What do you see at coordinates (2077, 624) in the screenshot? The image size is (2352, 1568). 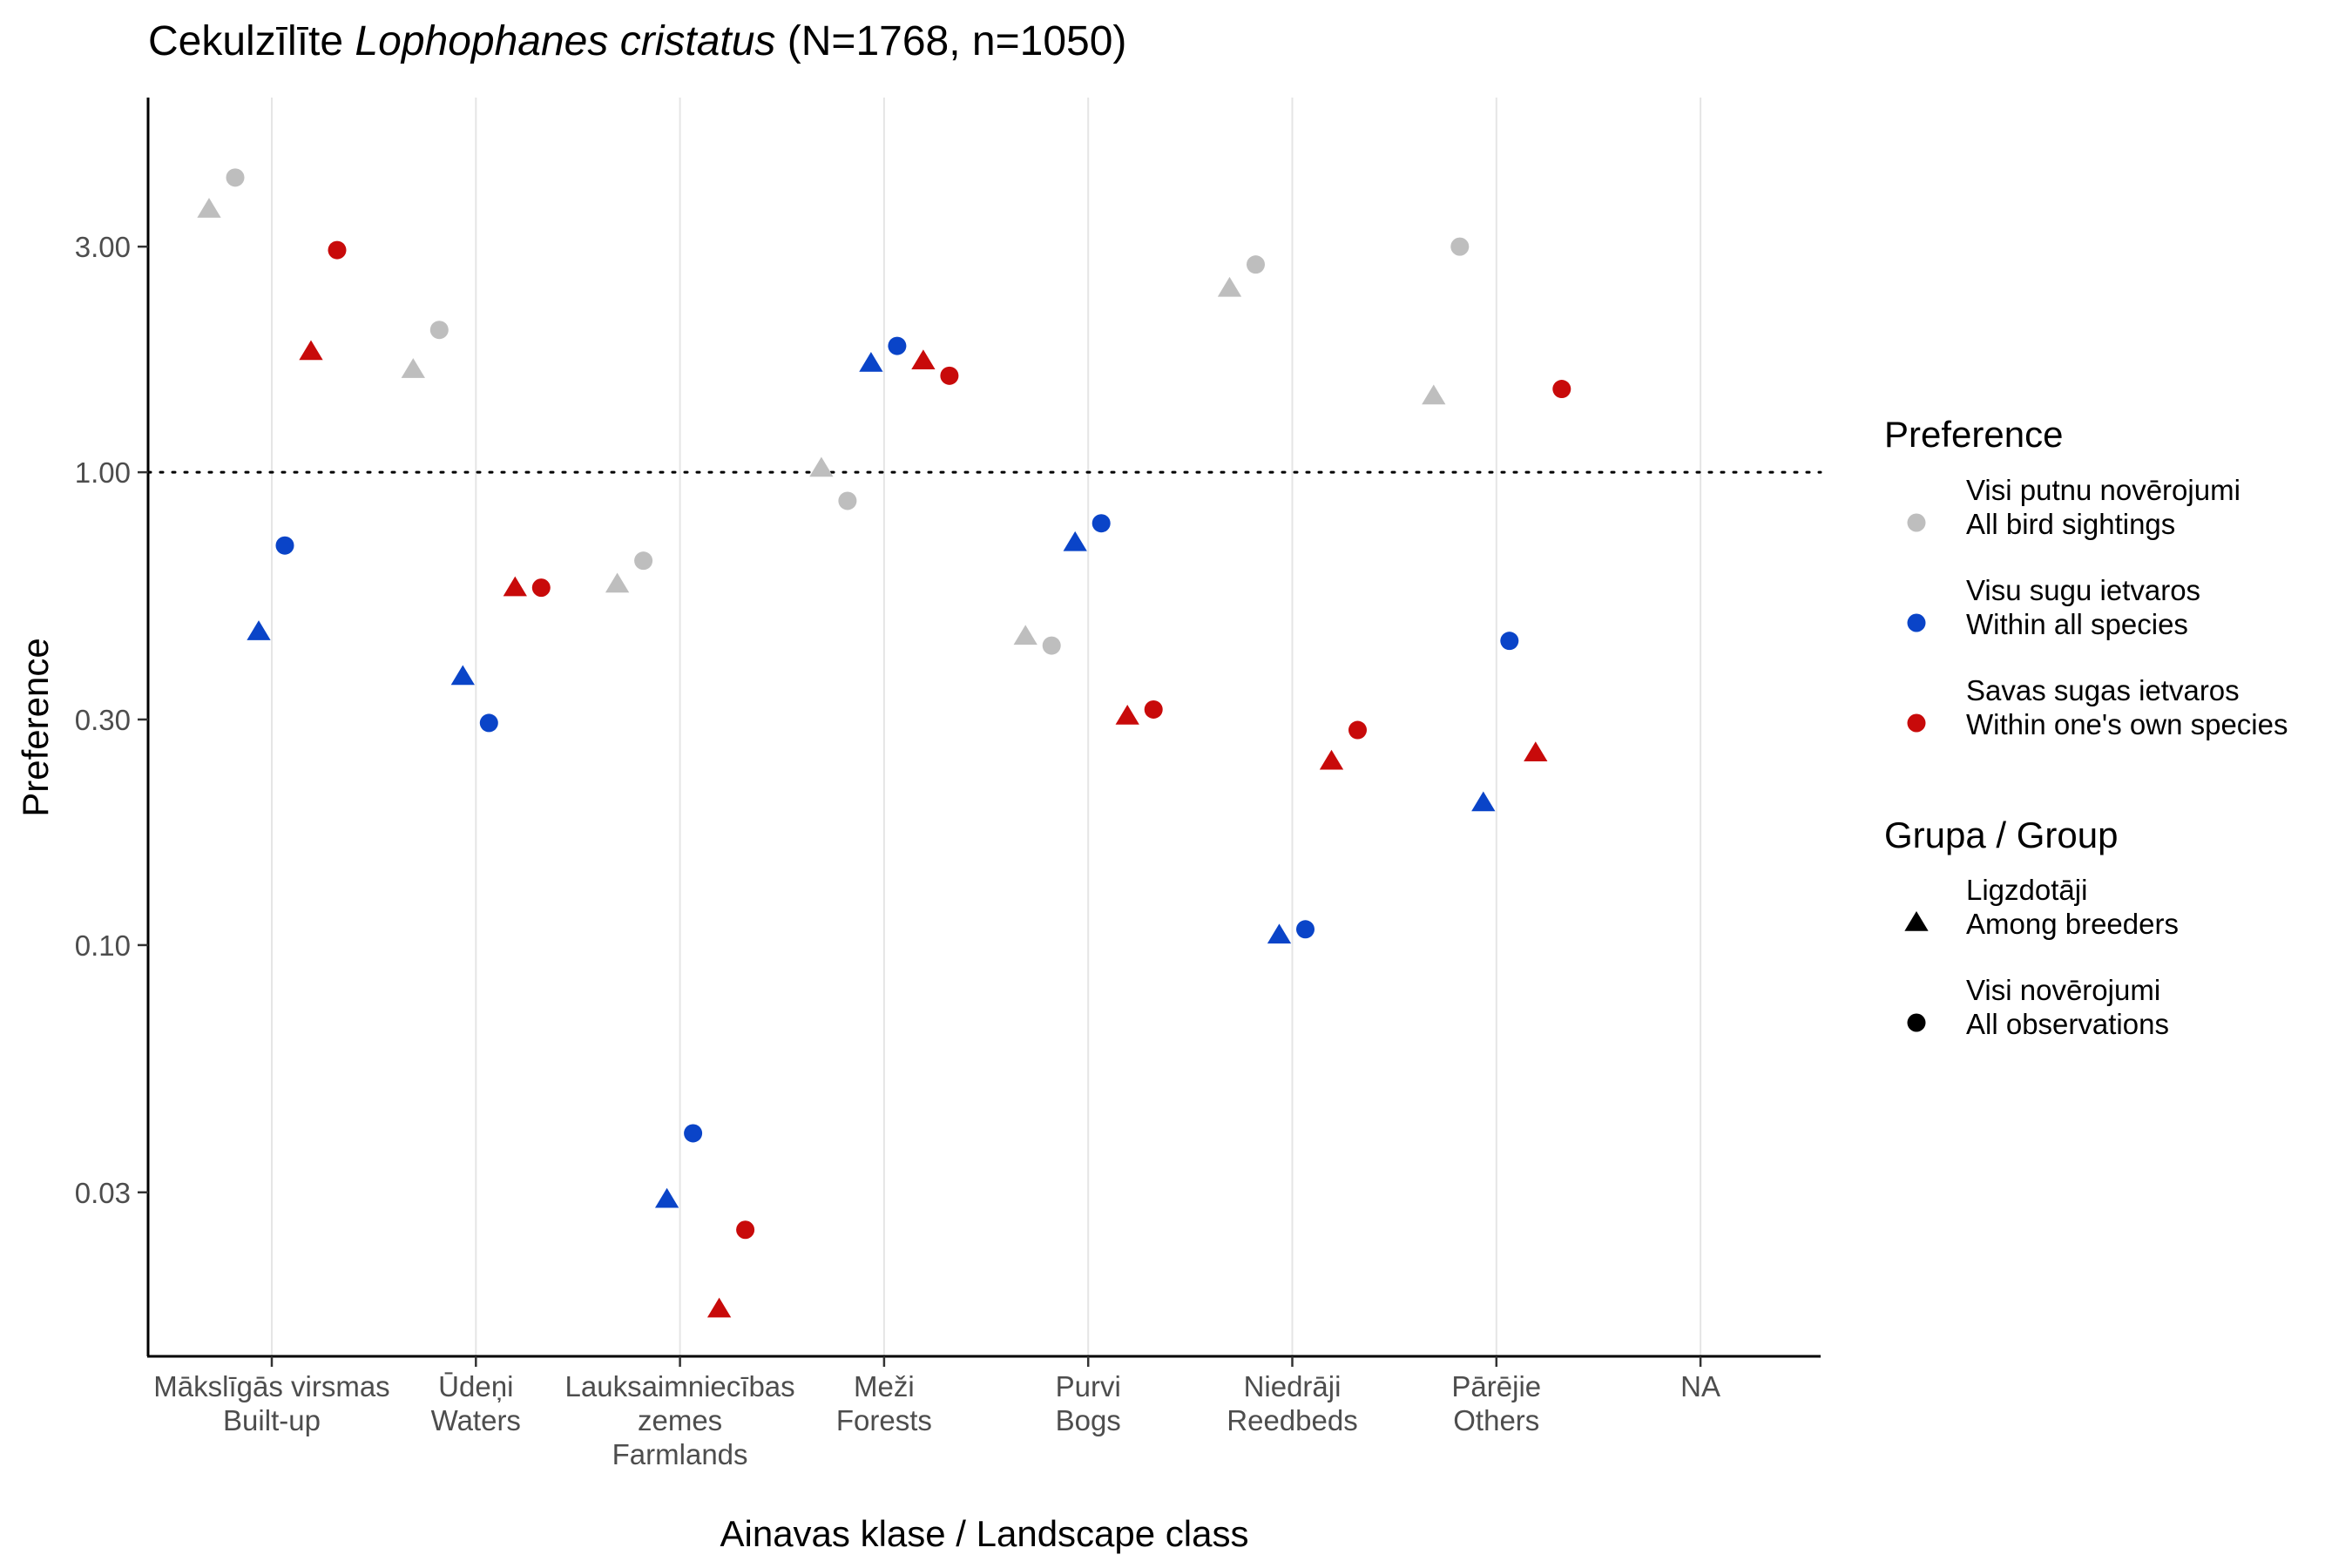 I see `legend-label: Within all species` at bounding box center [2077, 624].